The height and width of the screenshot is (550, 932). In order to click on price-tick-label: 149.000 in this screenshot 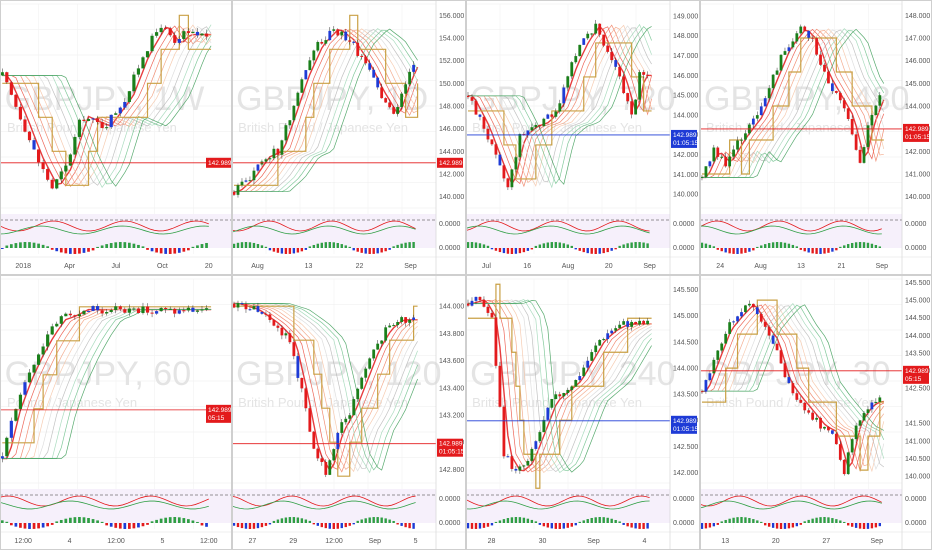, I will do `click(685, 16)`.